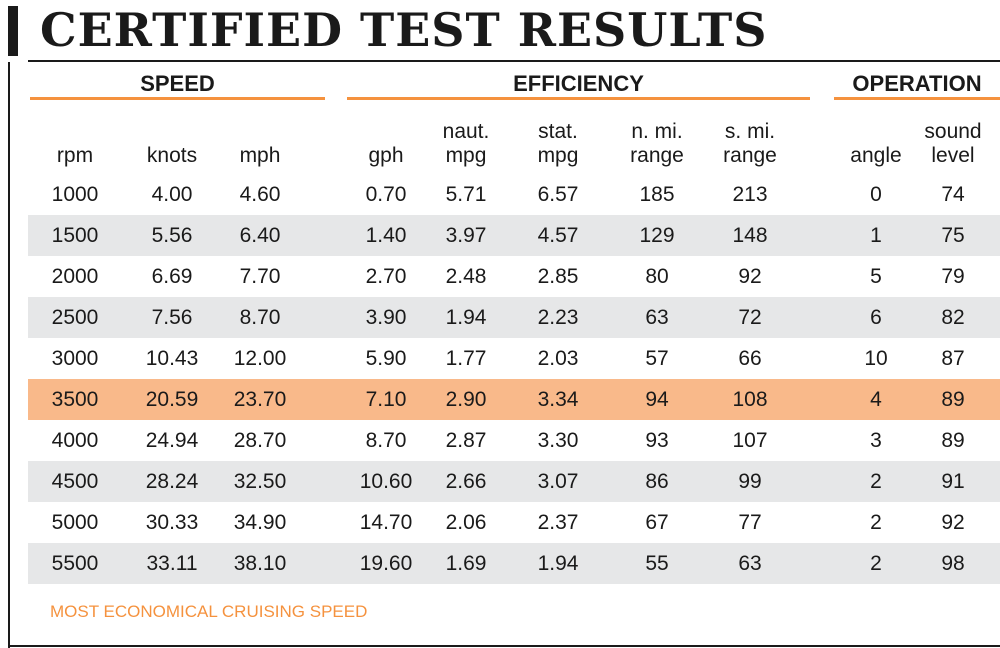  Describe the element at coordinates (75, 194) in the screenshot. I see `cell-rpm: 1000` at that location.